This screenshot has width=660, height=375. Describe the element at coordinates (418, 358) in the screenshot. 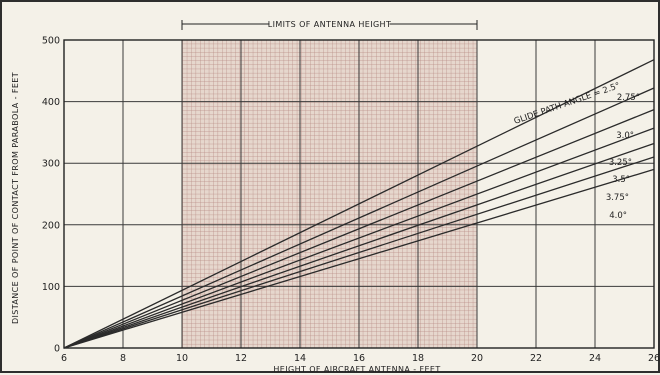

I see `x-tick-label: 18` at that location.